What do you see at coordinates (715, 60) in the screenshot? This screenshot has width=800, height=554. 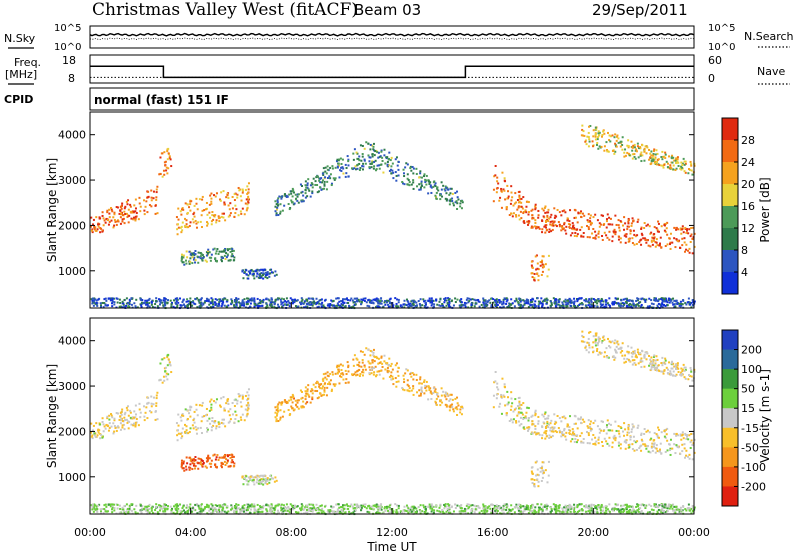 I see `freq-right-tick-top: 60` at bounding box center [715, 60].